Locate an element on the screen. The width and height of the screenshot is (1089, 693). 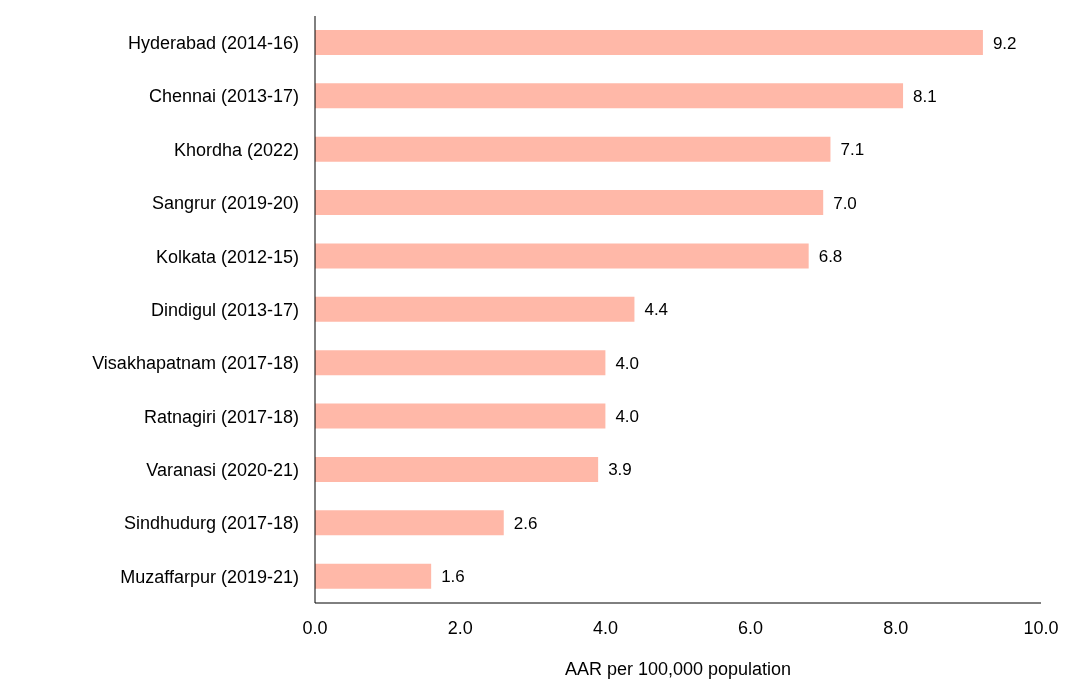
y-tick-label: Sangrur (2019-20) is located at coordinates (225, 203).